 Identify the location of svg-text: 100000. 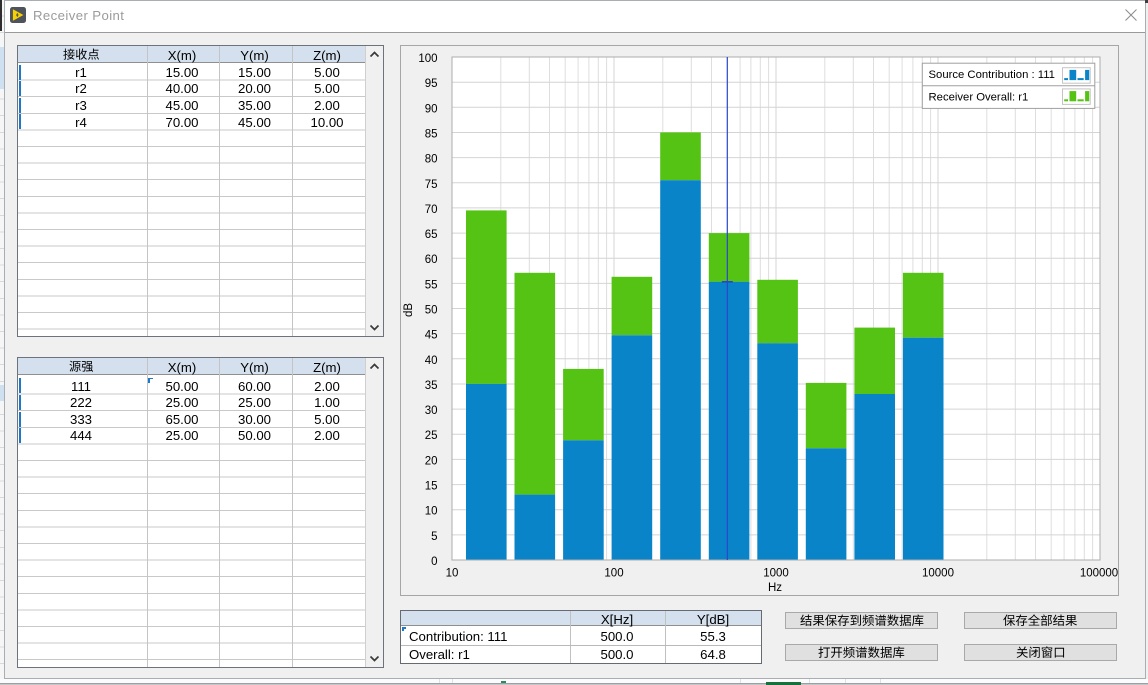
(1099, 574).